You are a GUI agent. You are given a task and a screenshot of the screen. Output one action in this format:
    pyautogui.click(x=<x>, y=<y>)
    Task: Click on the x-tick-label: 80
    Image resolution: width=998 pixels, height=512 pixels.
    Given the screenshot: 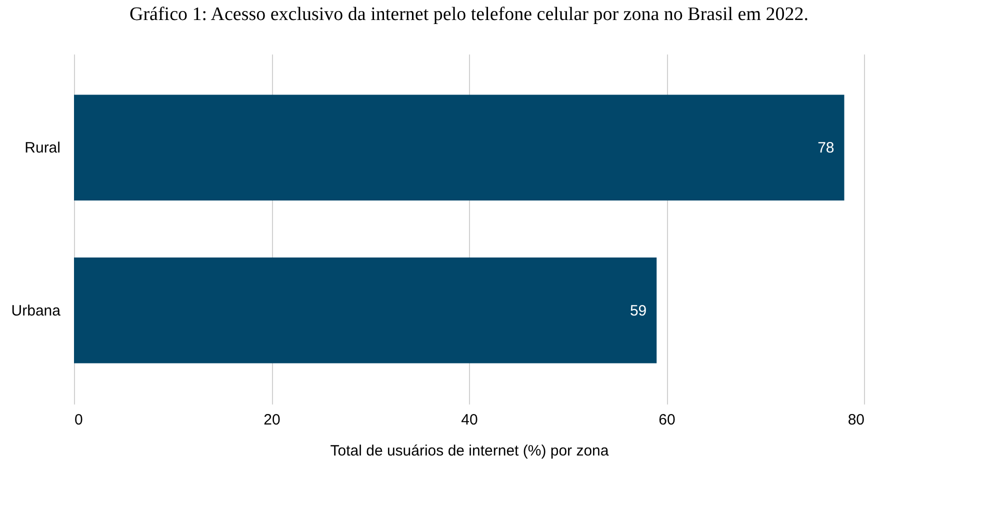 What is the action you would take?
    pyautogui.click(x=856, y=420)
    